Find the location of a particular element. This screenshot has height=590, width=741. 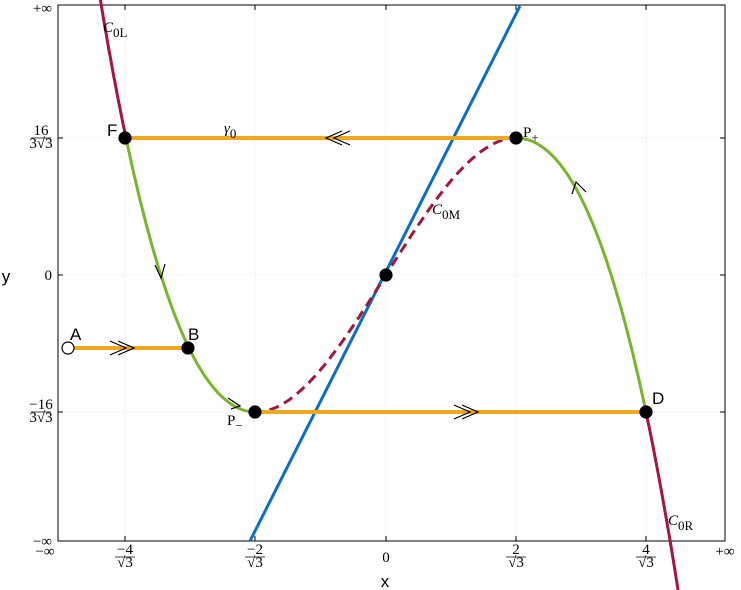

point-label-p-plus-base: P is located at coordinates (527, 133).